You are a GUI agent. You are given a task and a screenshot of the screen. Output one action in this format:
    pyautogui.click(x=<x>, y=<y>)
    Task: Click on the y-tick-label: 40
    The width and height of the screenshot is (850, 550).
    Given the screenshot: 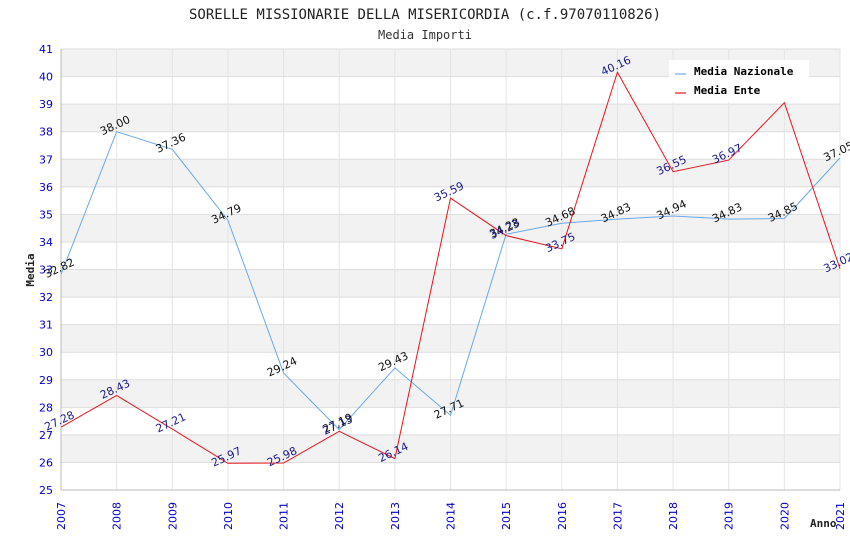 What is the action you would take?
    pyautogui.click(x=46, y=77)
    